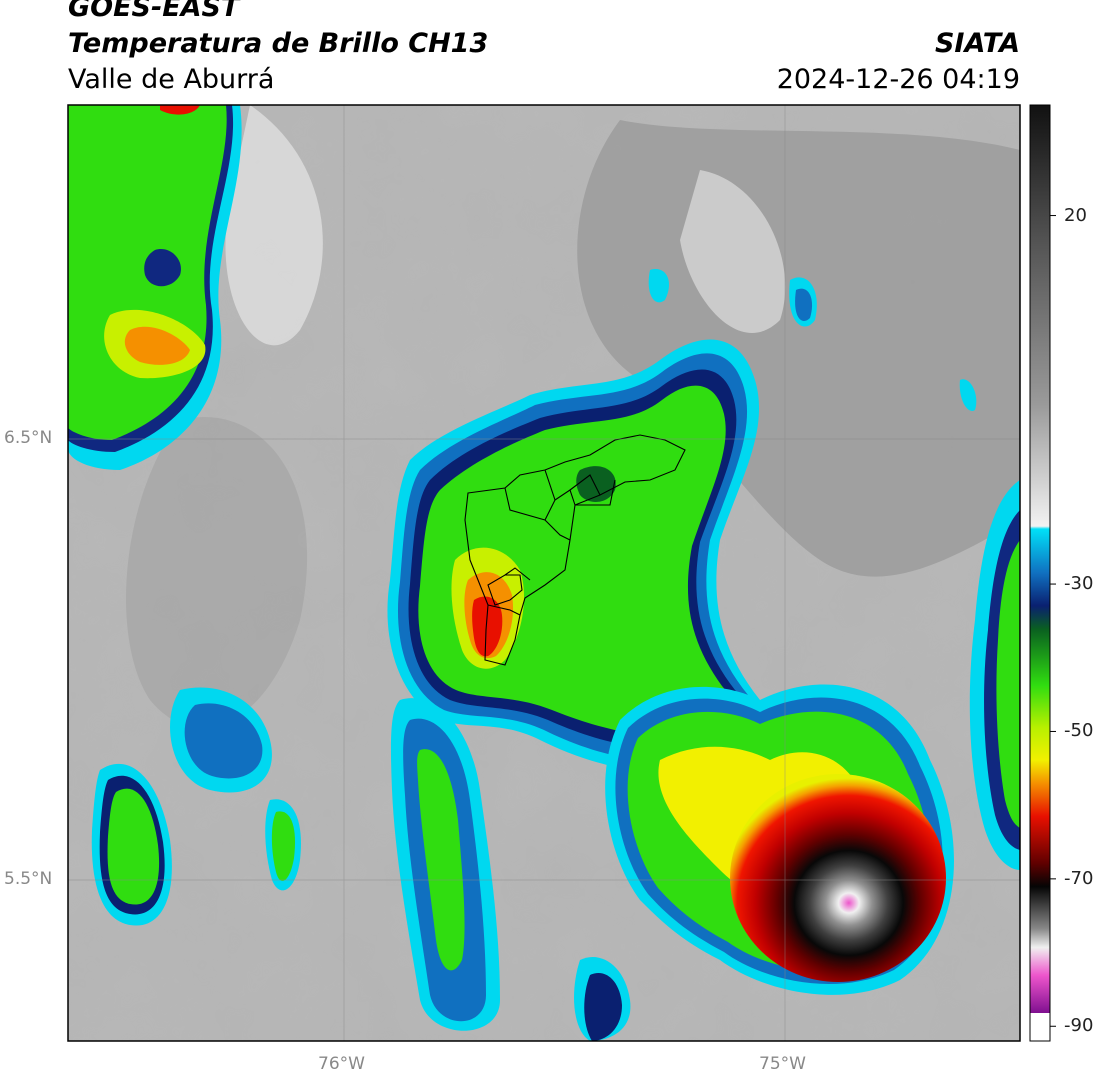 The height and width of the screenshot is (1078, 1094). Describe the element at coordinates (1079, 1026) in the screenshot. I see `colorbar-tick-label: -90` at that location.